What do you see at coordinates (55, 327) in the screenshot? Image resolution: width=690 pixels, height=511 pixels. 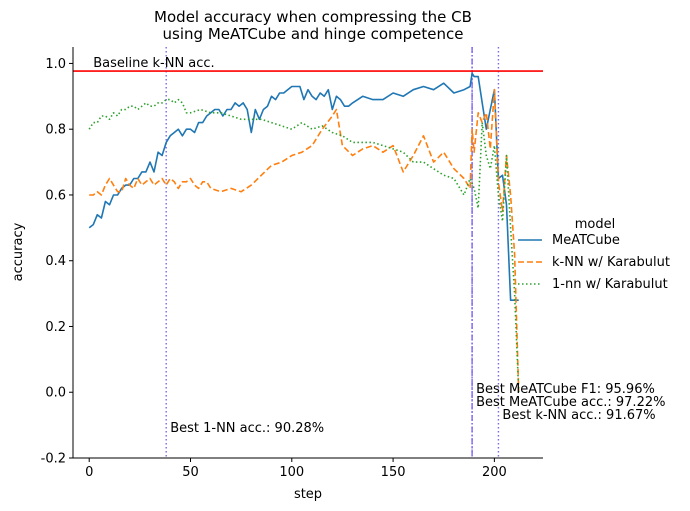 I see `y-tick-label: 0.2` at bounding box center [55, 327].